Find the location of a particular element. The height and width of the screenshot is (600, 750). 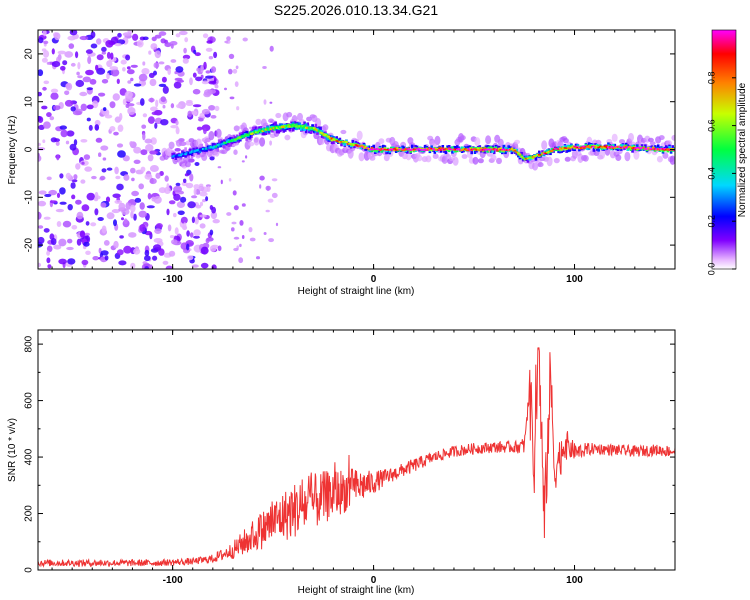

spectrogram-ytick-label: 0 is located at coordinates (29, 149).